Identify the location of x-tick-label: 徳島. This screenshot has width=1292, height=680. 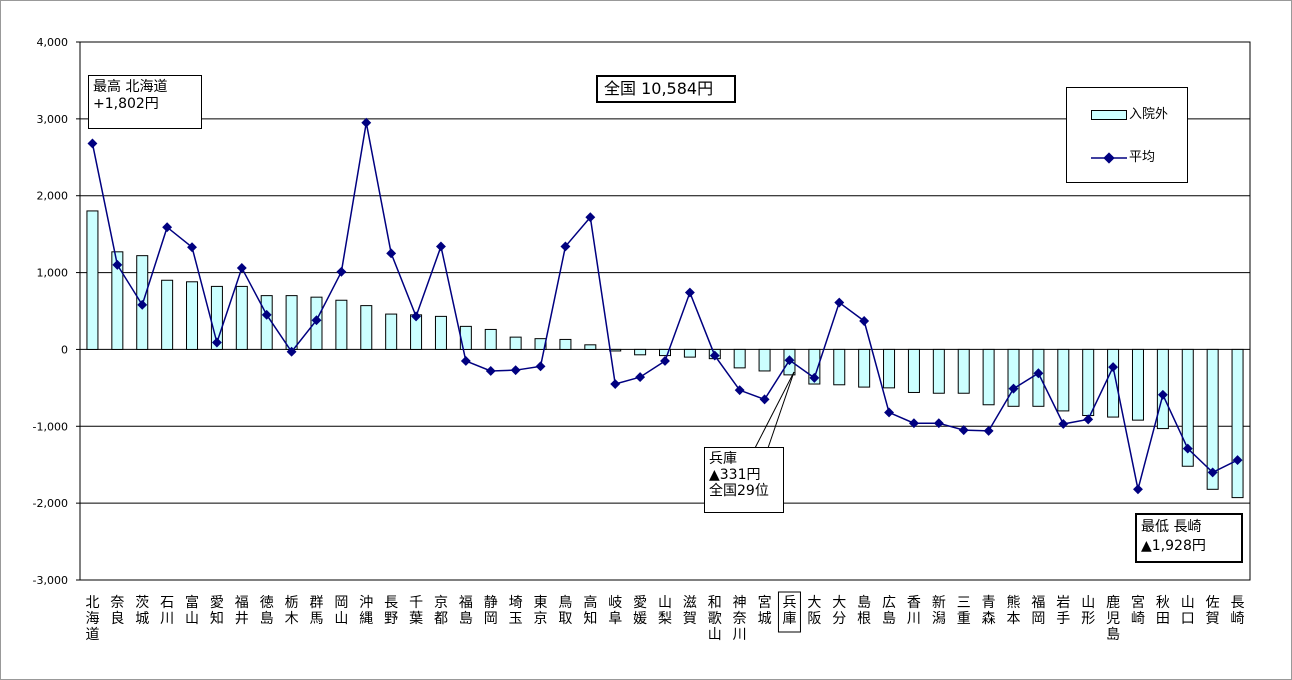
(267, 611).